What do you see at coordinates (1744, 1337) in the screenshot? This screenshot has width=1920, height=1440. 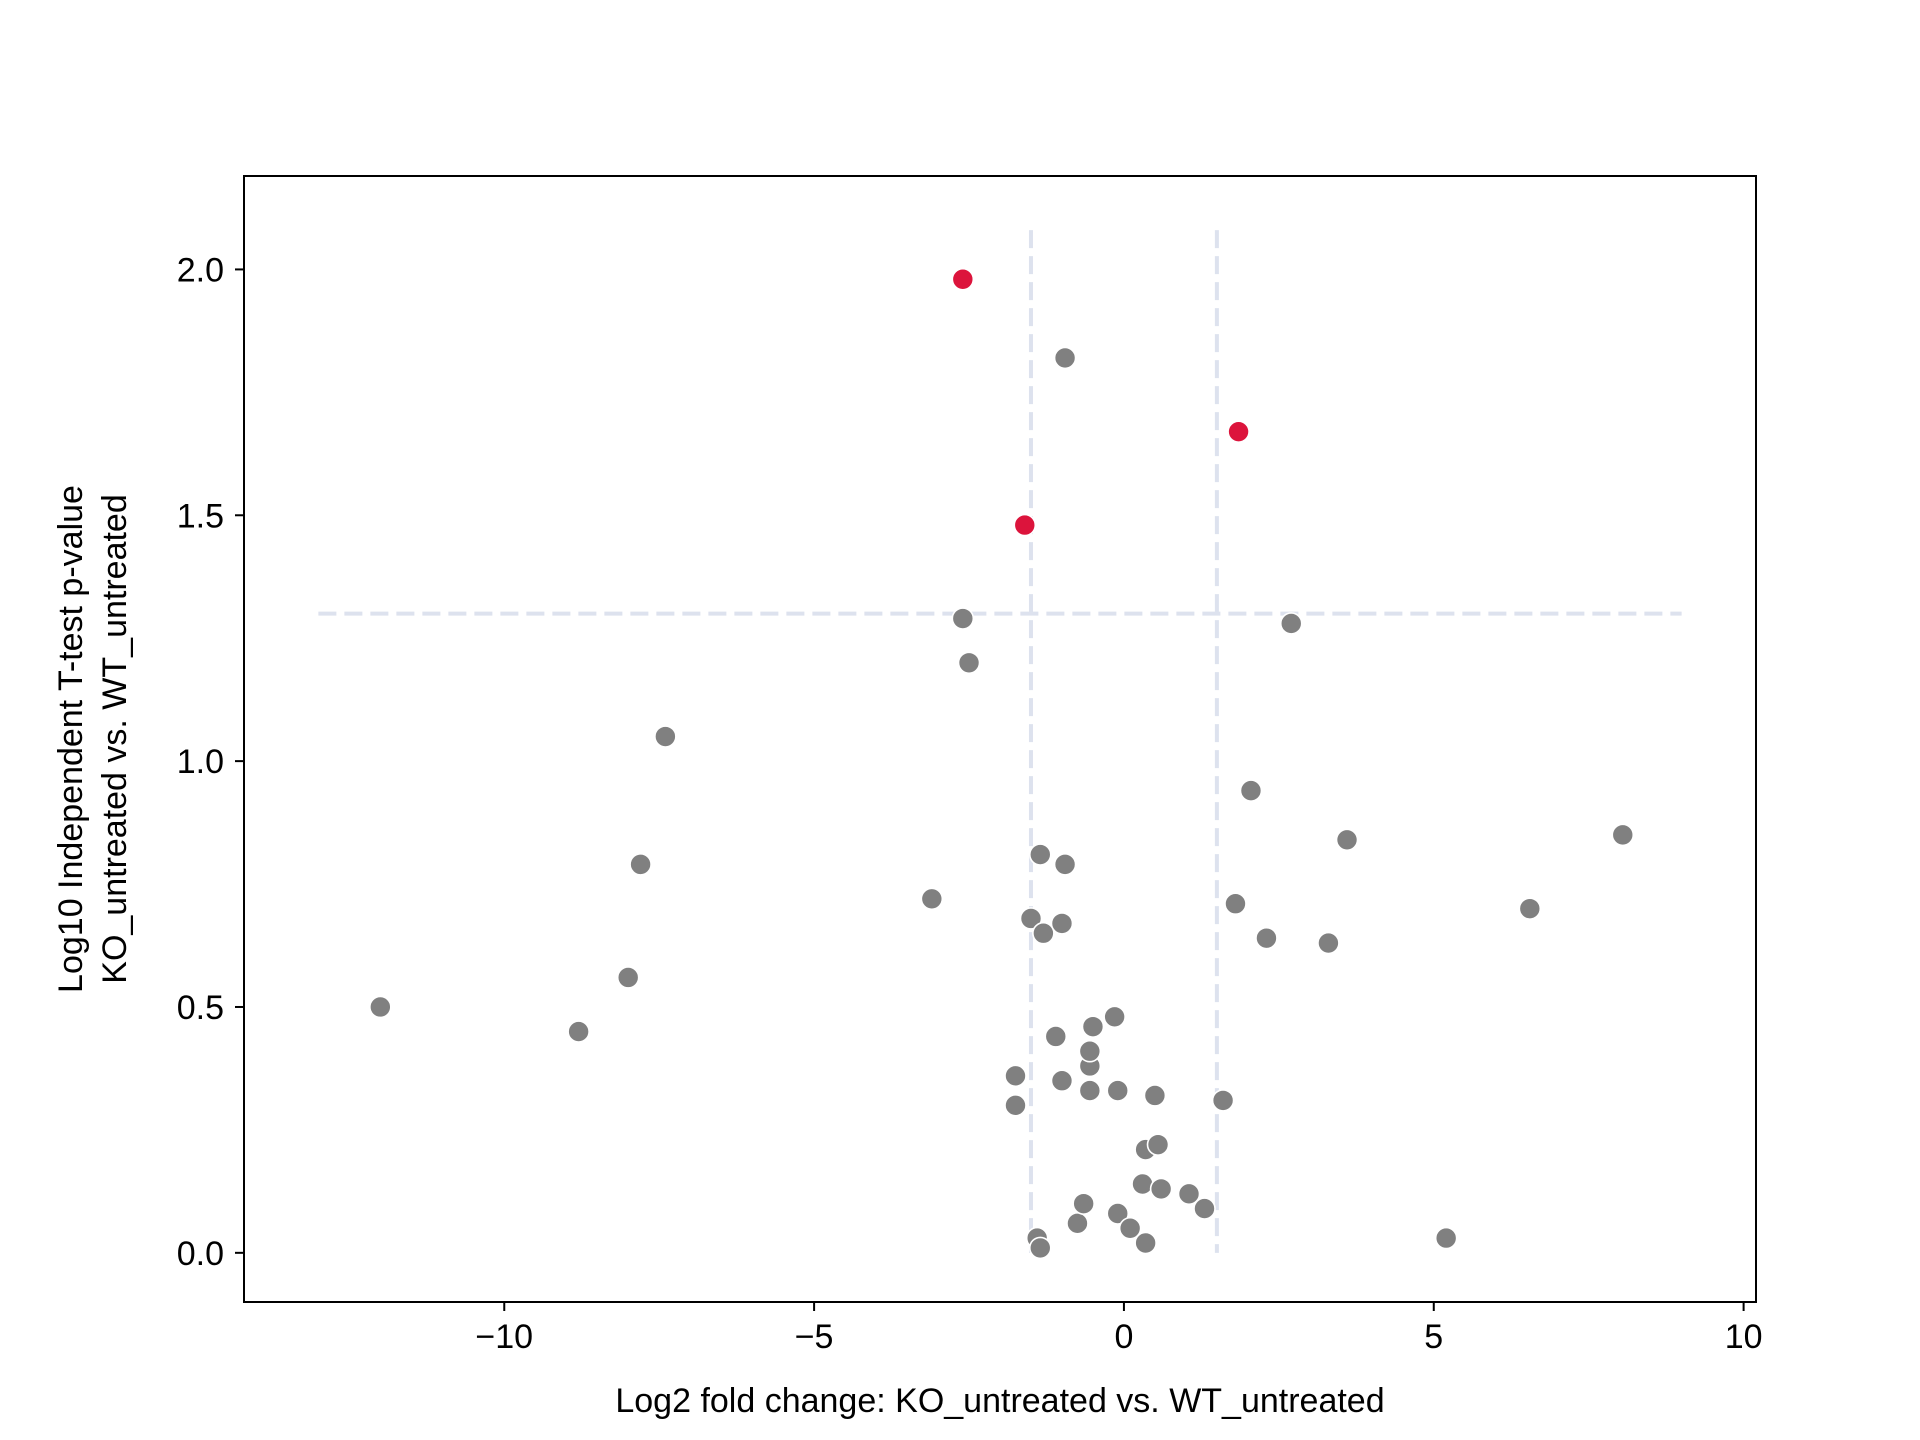 I see `x-tick-label: 10` at bounding box center [1744, 1337].